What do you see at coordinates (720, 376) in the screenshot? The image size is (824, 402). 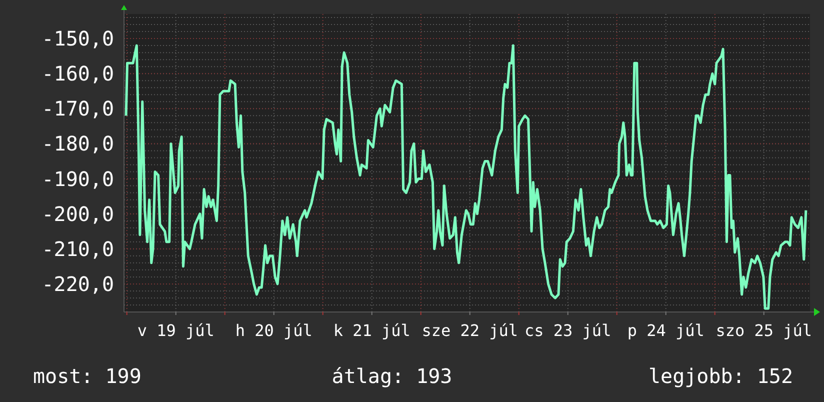 I see `text: legjobb: 152` at bounding box center [720, 376].